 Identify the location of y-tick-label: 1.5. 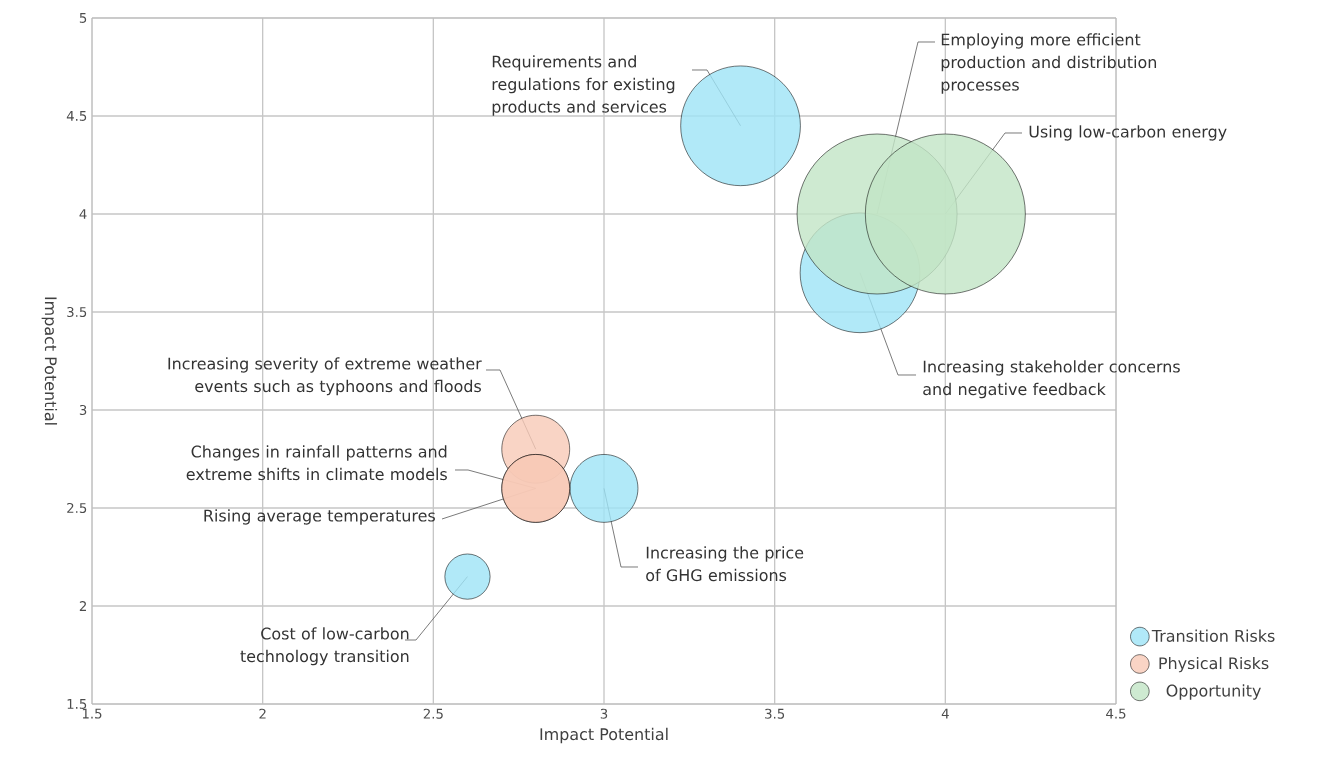
(77, 704).